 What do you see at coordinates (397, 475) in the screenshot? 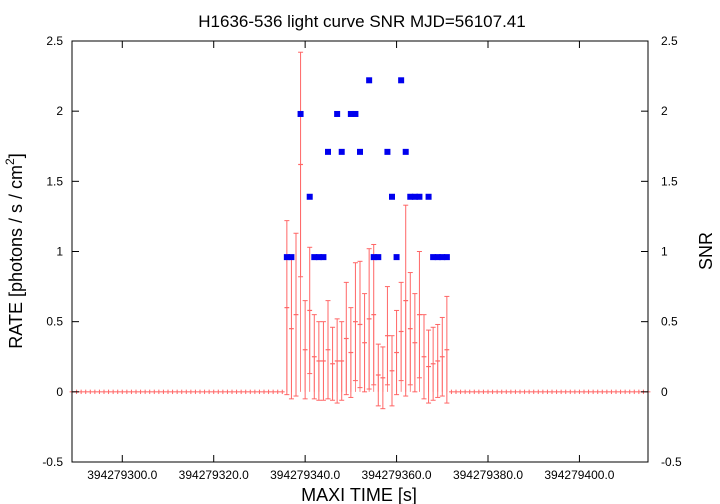
I see `x-tick-label: 394279360.0` at bounding box center [397, 475].